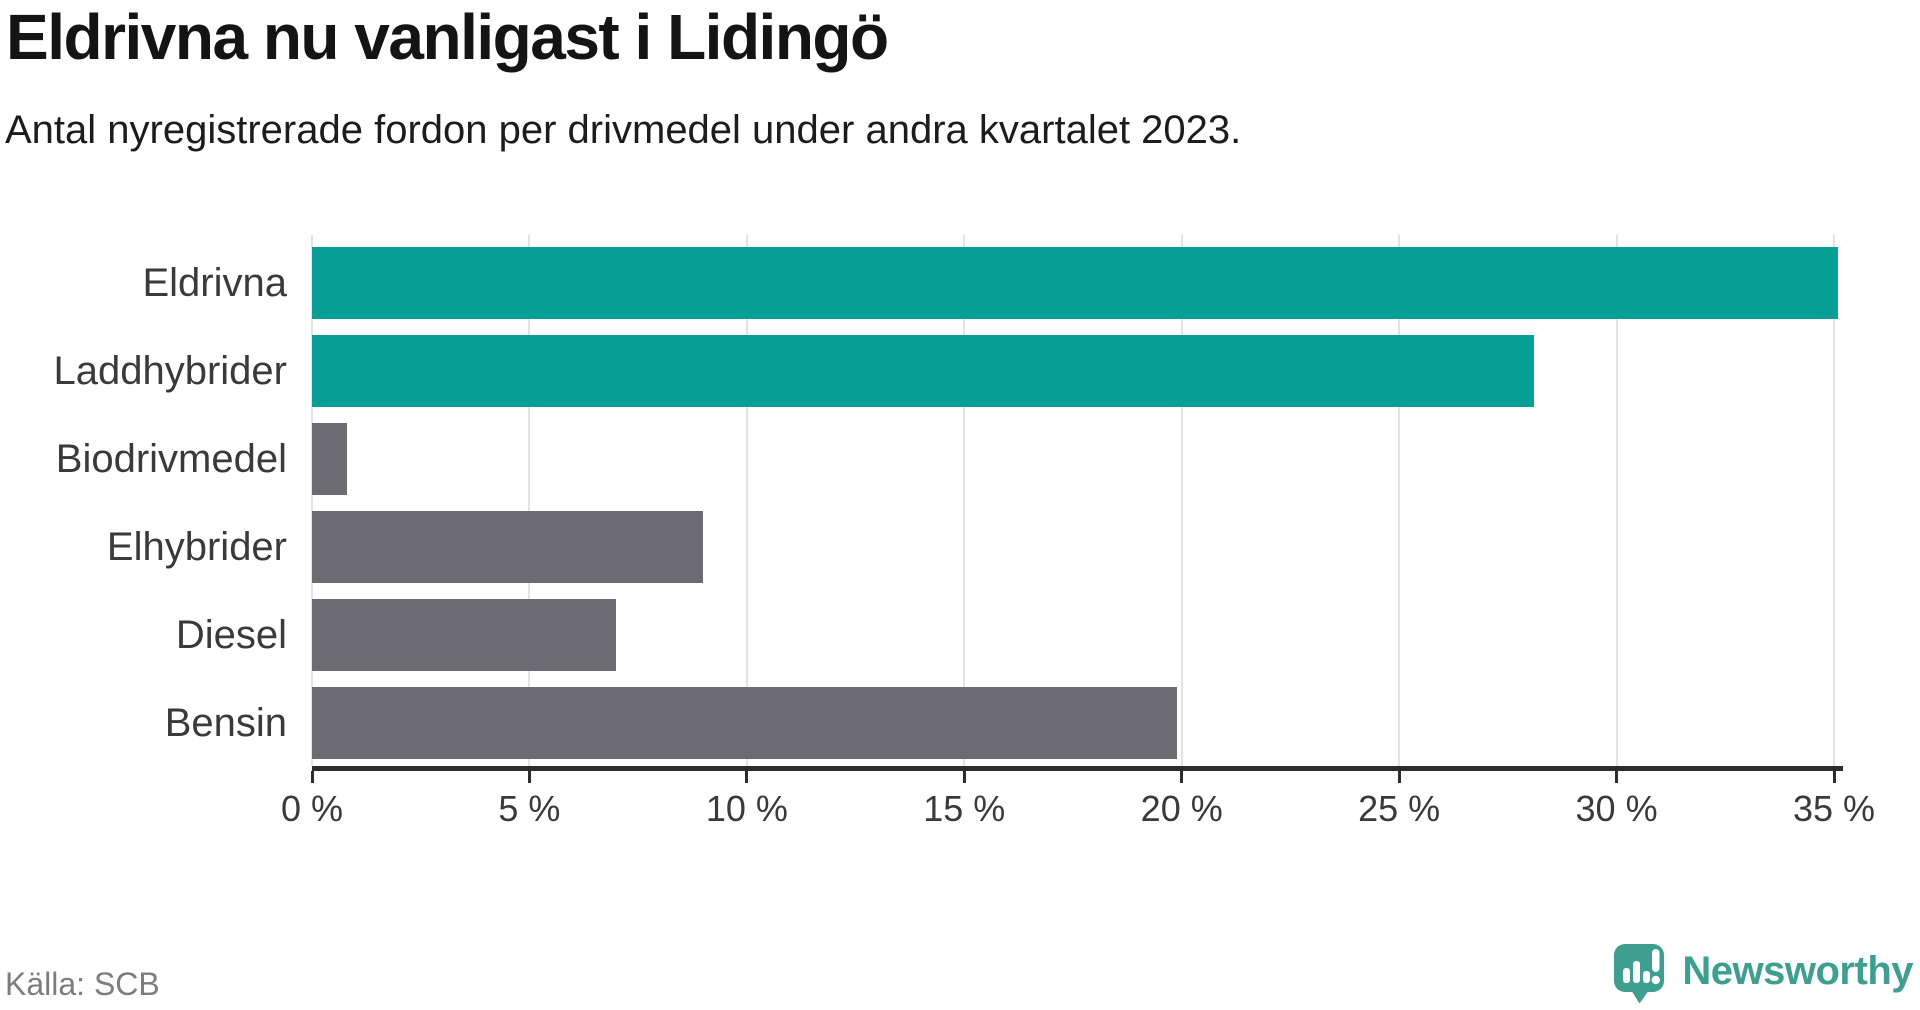 Image resolution: width=1920 pixels, height=1010 pixels. What do you see at coordinates (82, 984) in the screenshot?
I see `source-note: Källa: SCB` at bounding box center [82, 984].